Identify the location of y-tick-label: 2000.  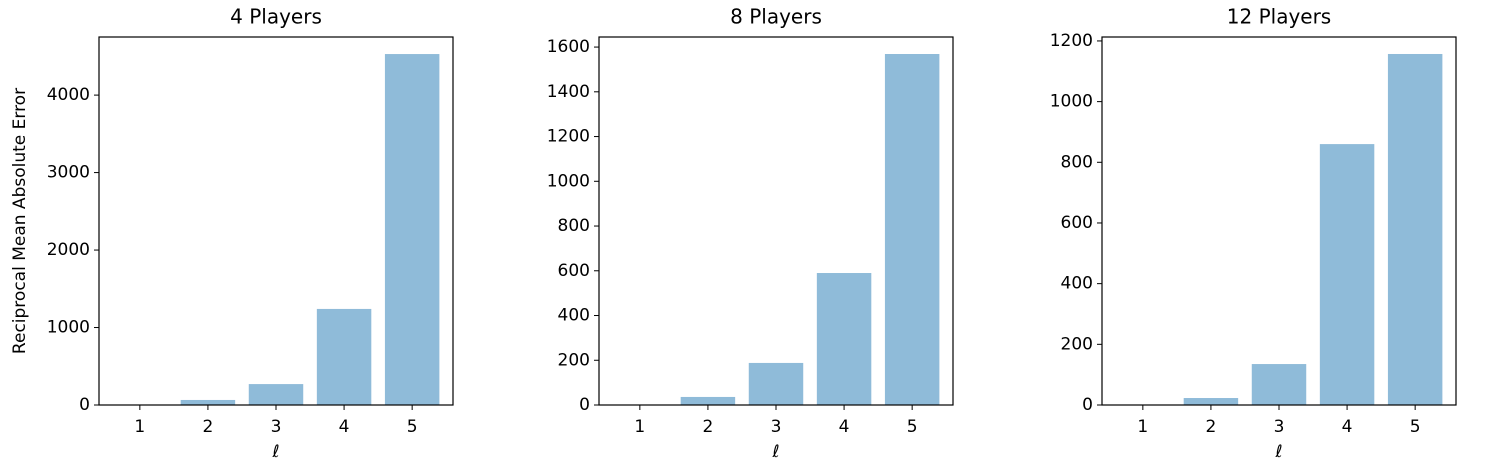
(68, 250).